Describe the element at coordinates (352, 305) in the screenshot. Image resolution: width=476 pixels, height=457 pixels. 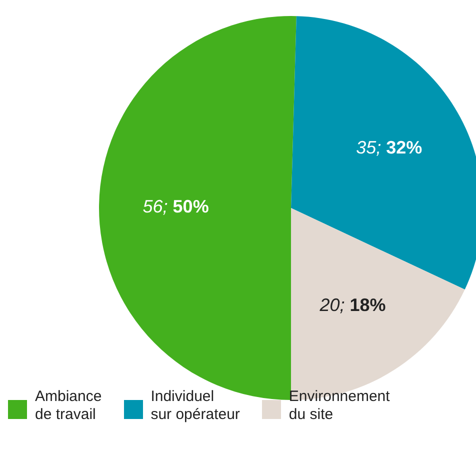
I see `data-label: 20; 18%` at that location.